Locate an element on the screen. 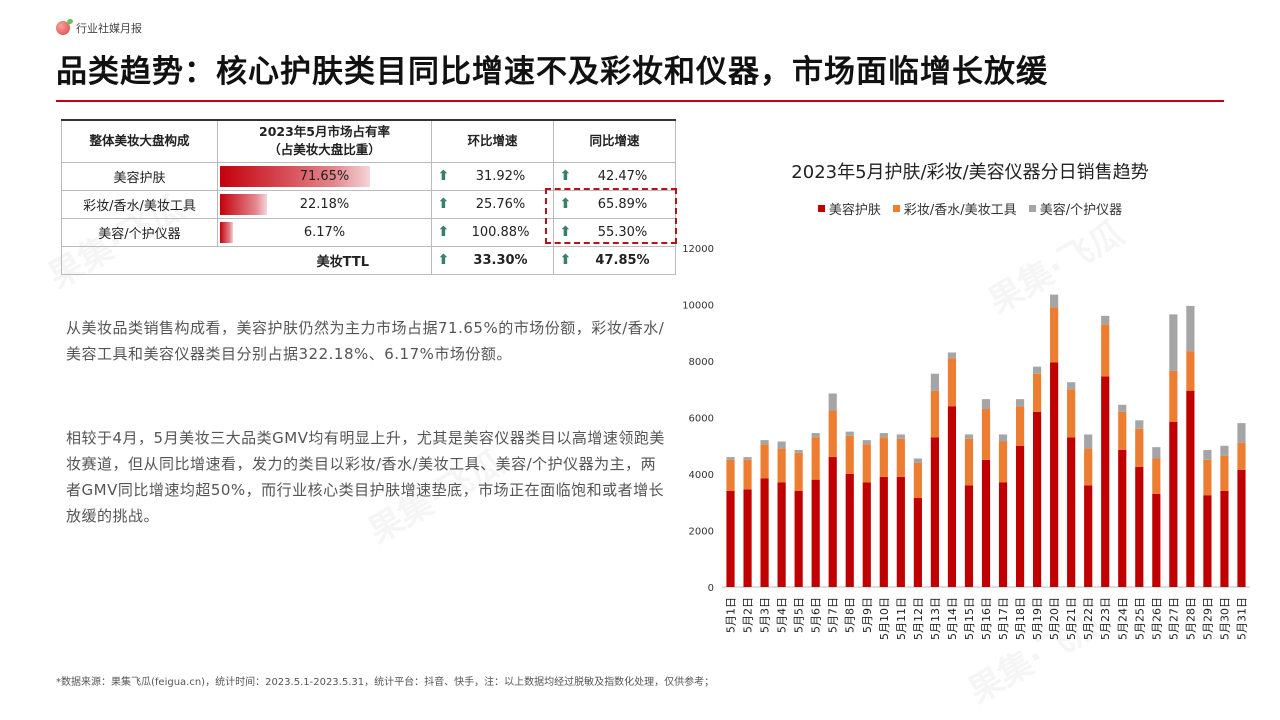 This screenshot has width=1280, height=720. y-tick-label: 10000 is located at coordinates (698, 306).